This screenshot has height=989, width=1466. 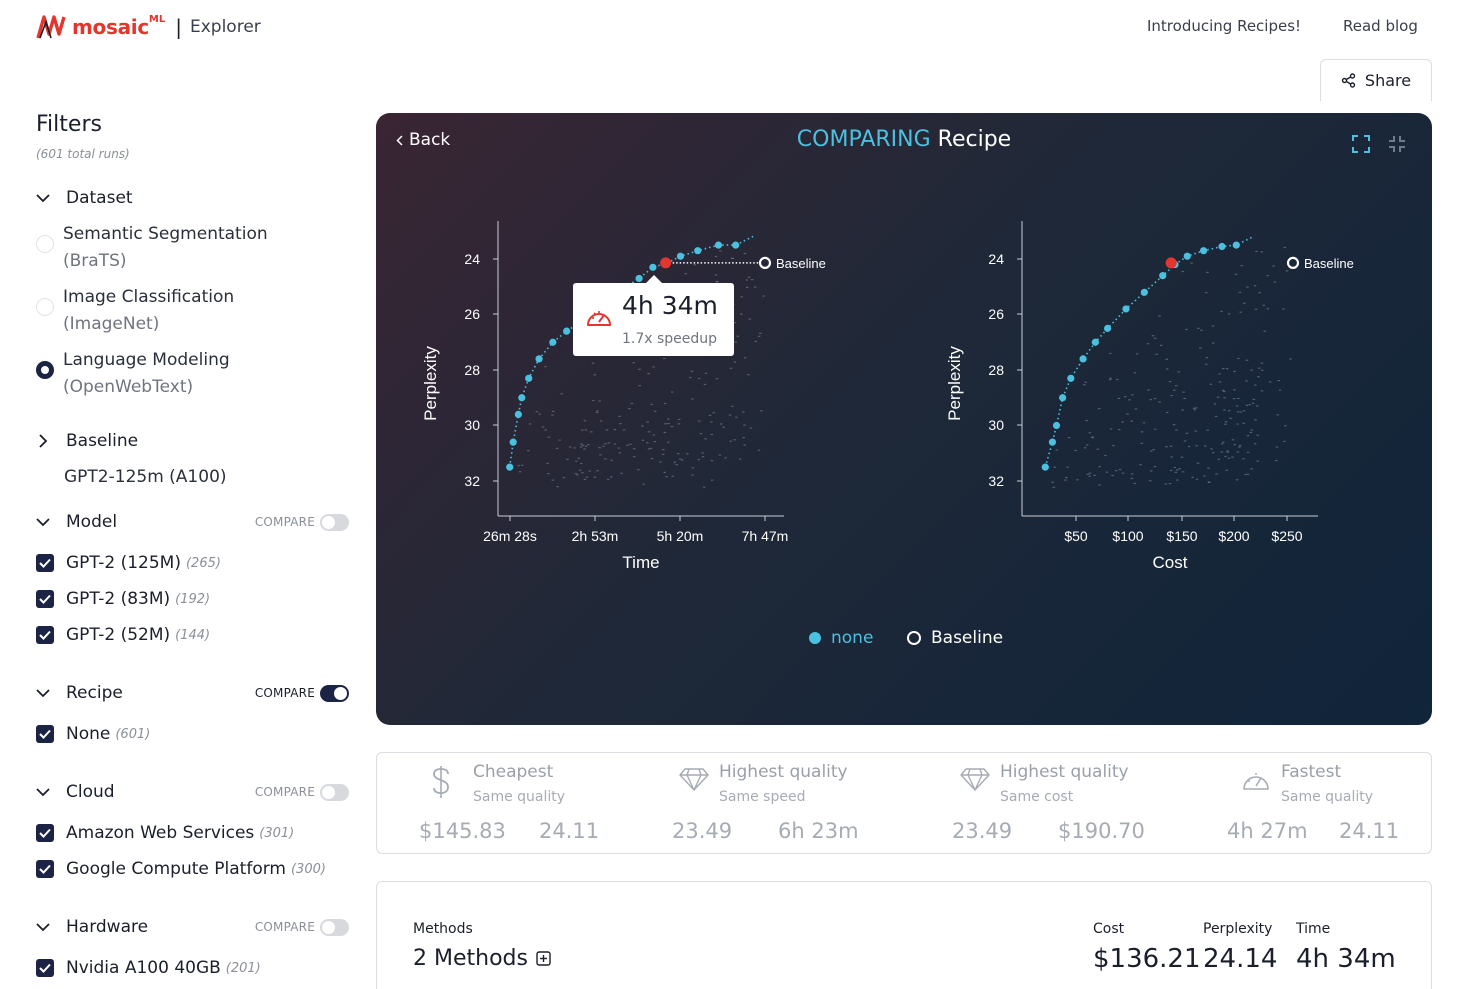 I want to click on radio-button-selected, so click(x=45, y=370).